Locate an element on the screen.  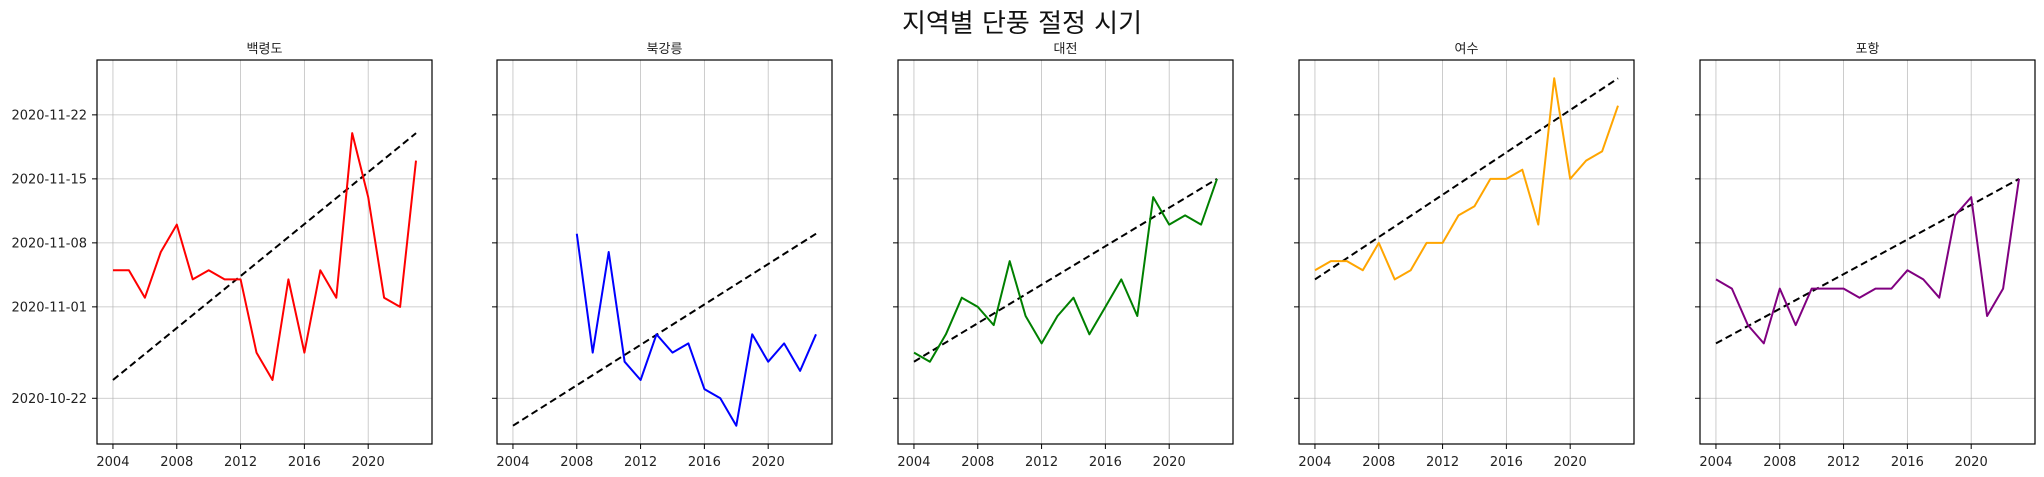
chart-panel-4: 2004 2008 2012 2016 2020 여수 is located at coordinates (1464, 256).